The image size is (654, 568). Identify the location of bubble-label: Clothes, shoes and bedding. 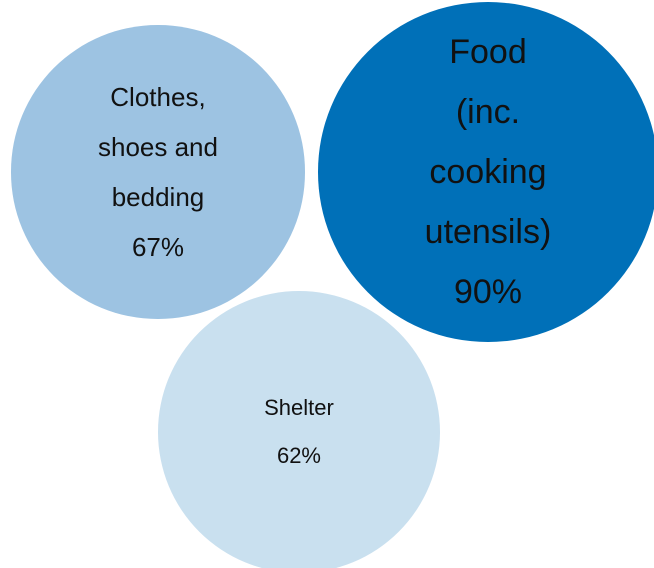
(157, 146).